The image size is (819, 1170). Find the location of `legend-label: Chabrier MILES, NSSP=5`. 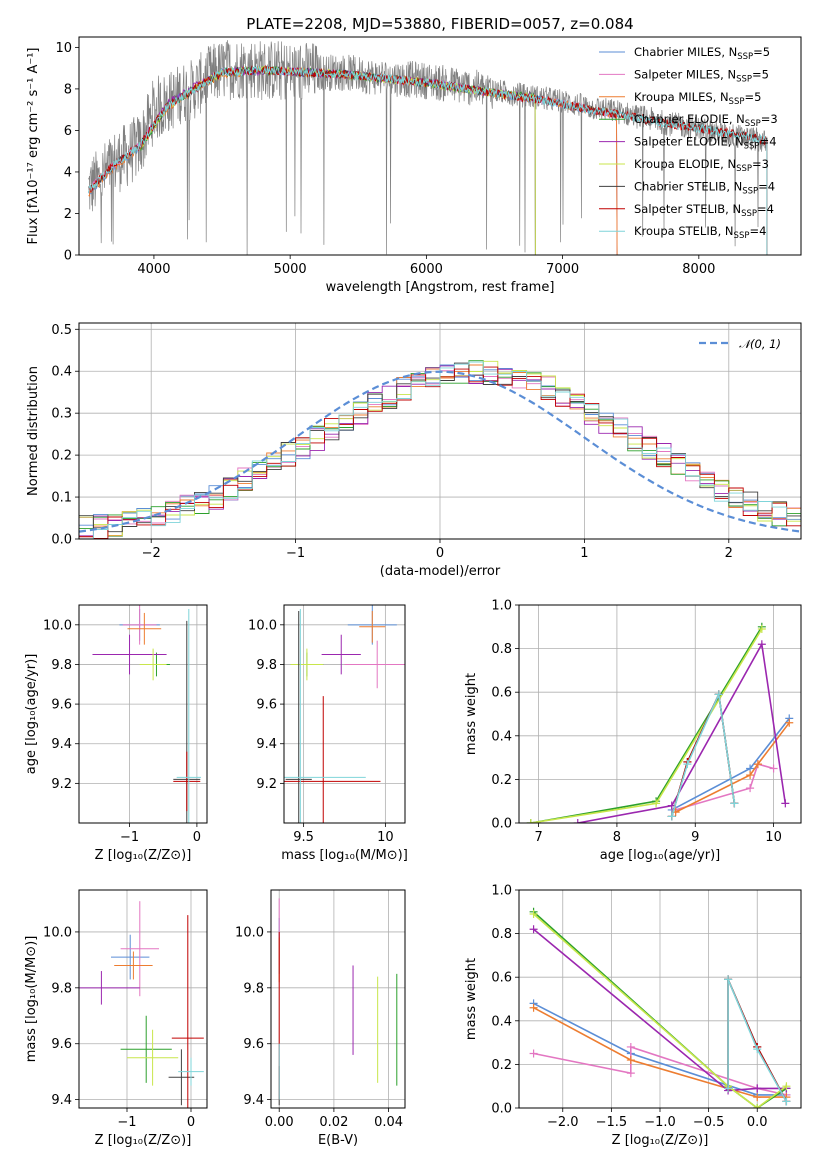

legend-label: Chabrier MILES, NSSP=5 is located at coordinates (702, 53).